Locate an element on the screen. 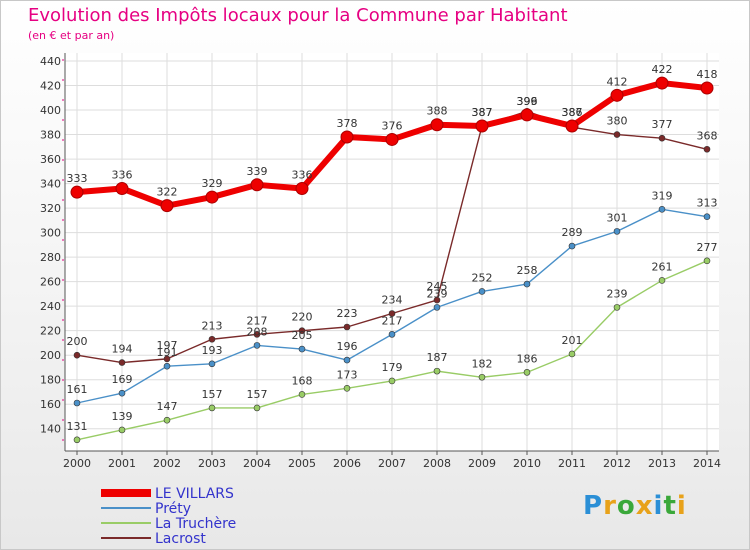 This screenshot has height=550, width=750. data-label: 200 is located at coordinates (77, 341).